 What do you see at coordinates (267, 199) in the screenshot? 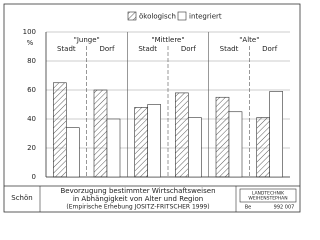
I see `logo-text: WEIHENSTEPHAN` at bounding box center [267, 199].